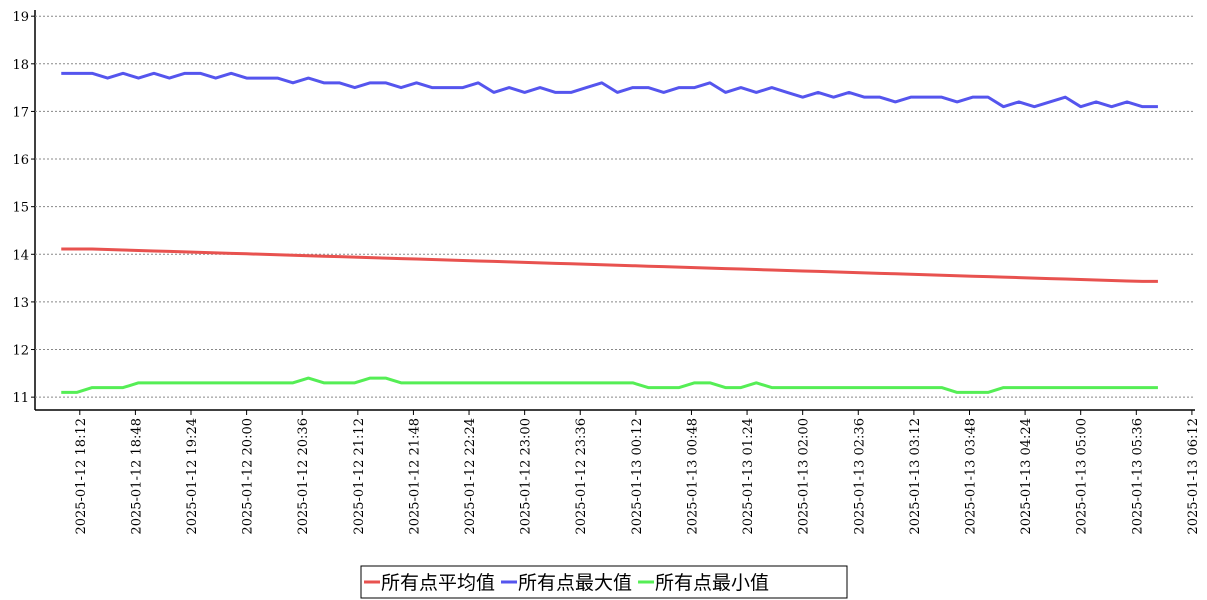 Image resolution: width=1207 pixels, height=600 pixels. What do you see at coordinates (575, 583) in the screenshot?
I see `legend-label: 所有点最大值` at bounding box center [575, 583].